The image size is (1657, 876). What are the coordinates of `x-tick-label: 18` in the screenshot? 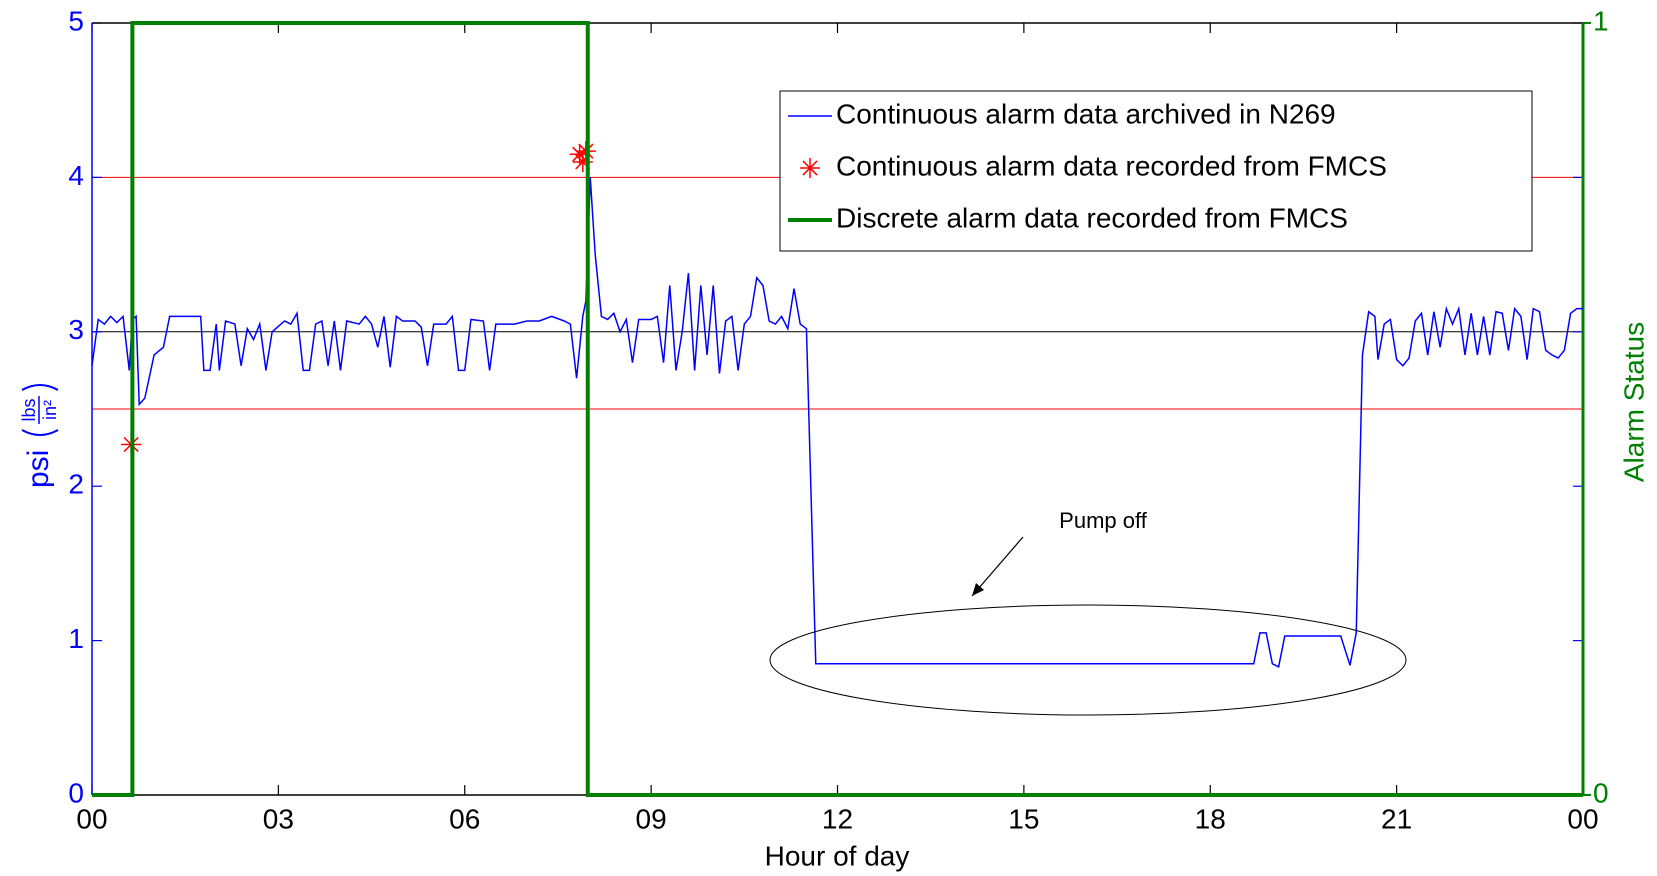 It's located at (1210, 818).